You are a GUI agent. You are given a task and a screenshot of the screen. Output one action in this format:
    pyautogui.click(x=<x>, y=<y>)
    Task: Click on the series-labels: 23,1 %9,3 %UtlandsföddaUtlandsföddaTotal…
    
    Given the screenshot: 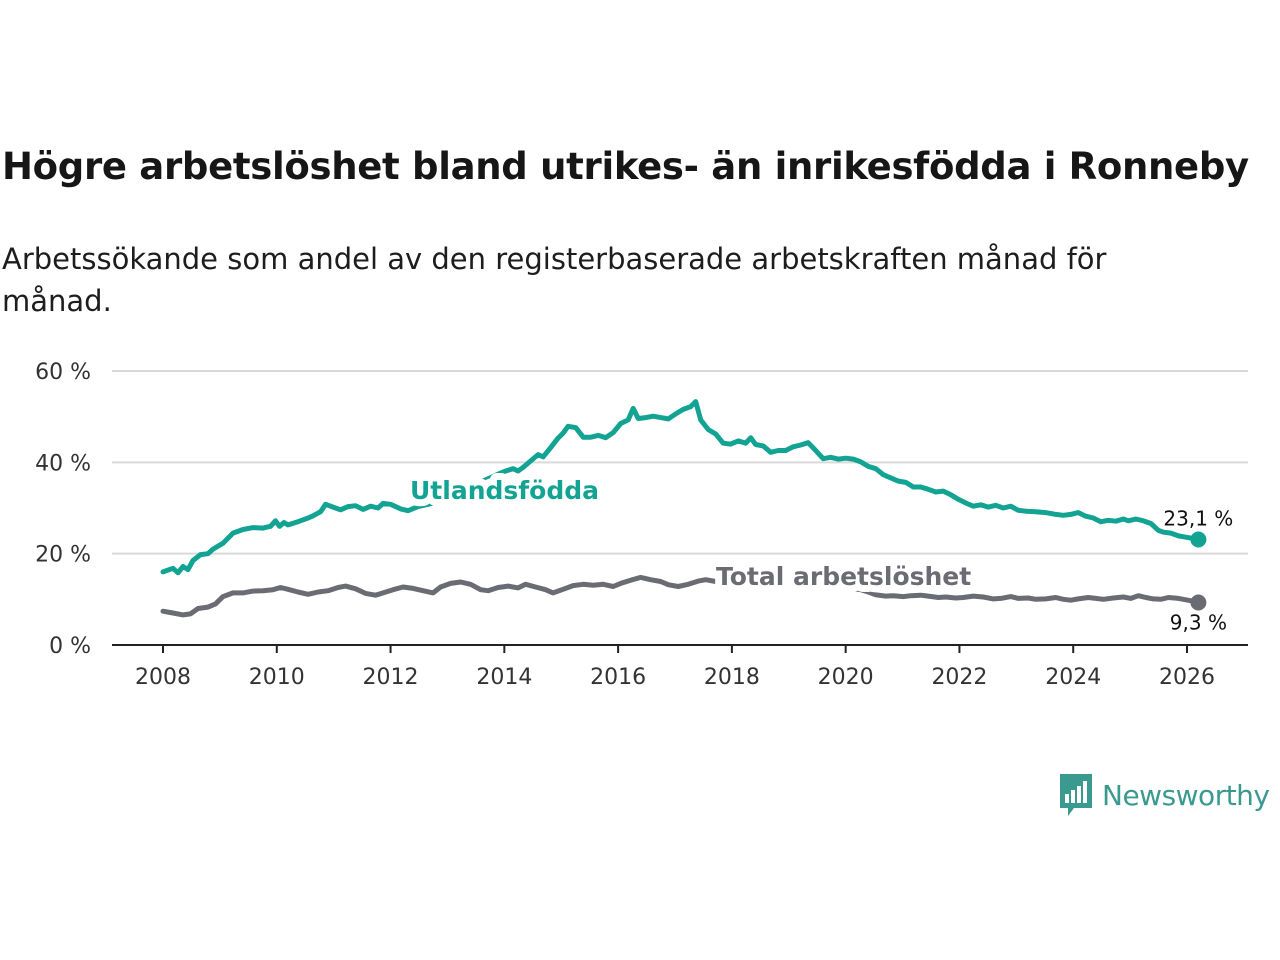 What is the action you would take?
    pyautogui.click(x=818, y=552)
    